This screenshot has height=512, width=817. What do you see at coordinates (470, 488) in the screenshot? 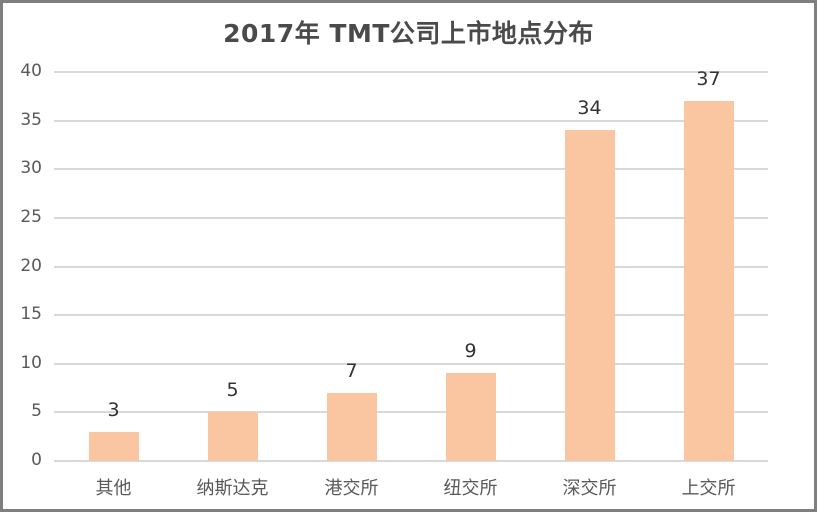
I see `x-category-label: 纽交所` at bounding box center [470, 488].